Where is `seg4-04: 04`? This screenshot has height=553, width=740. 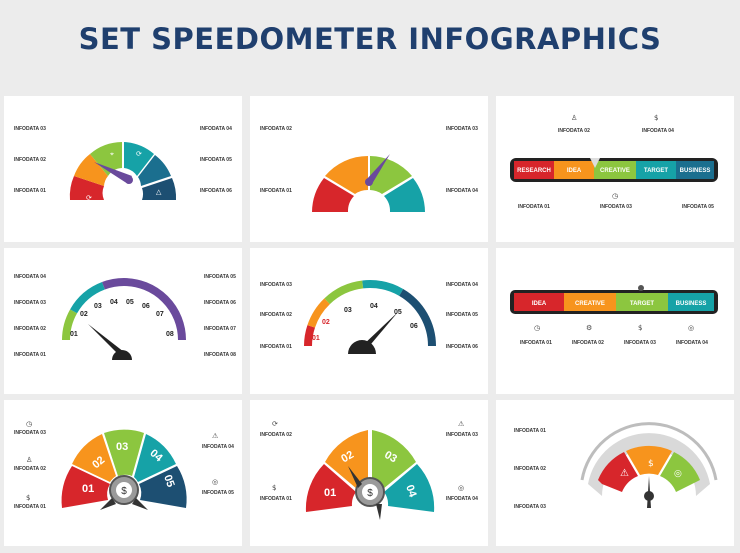
seg4-04: 04 is located at coordinates (411, 491).